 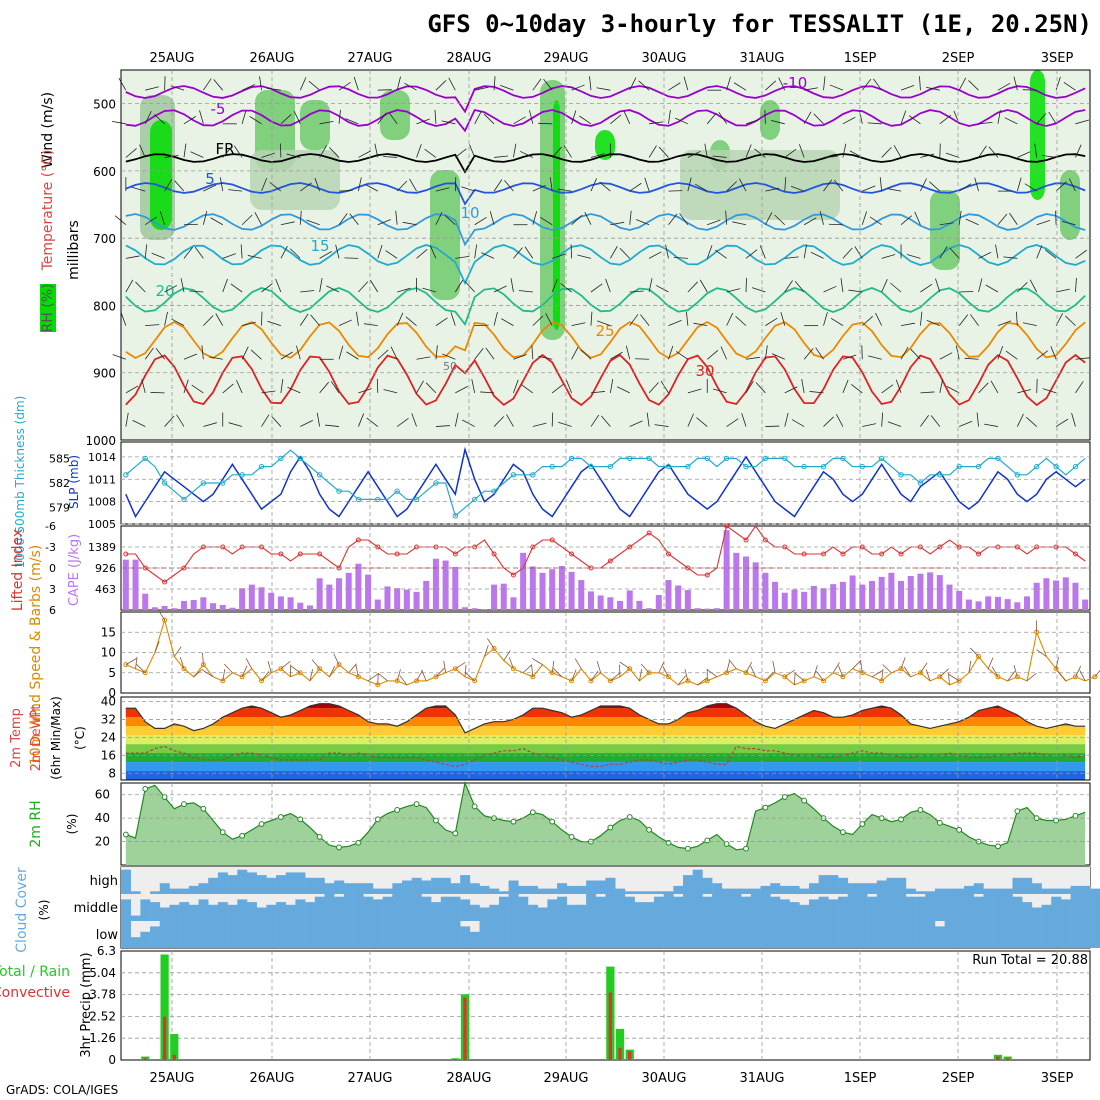 I want to click on temp-axis-label: 2m Temp, so click(x=16, y=738).